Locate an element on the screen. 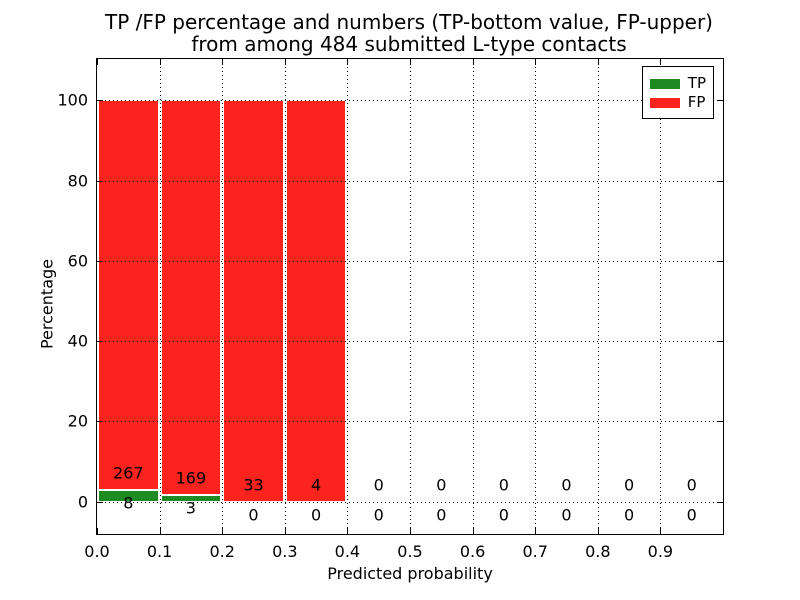 This screenshot has height=600, width=800. fp-count-label-0: 267 is located at coordinates (128, 473).